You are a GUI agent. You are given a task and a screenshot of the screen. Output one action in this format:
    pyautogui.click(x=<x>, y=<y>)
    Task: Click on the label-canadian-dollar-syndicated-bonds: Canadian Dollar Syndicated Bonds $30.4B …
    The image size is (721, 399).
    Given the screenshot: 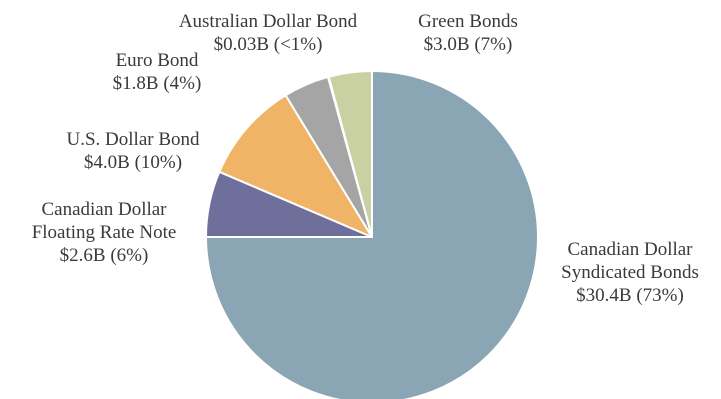 What is the action you would take?
    pyautogui.click(x=630, y=272)
    